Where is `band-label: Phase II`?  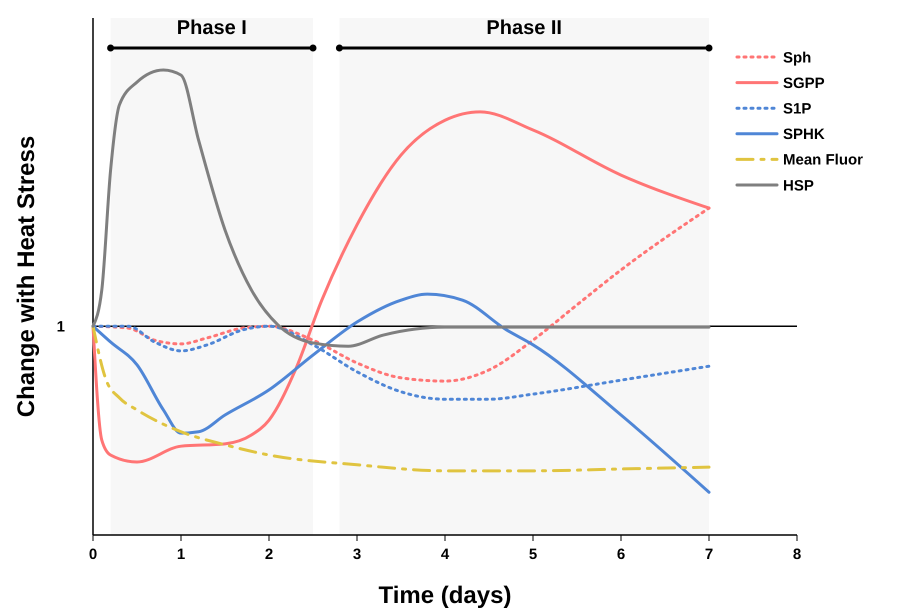
band-label: Phase II is located at coordinates (524, 28).